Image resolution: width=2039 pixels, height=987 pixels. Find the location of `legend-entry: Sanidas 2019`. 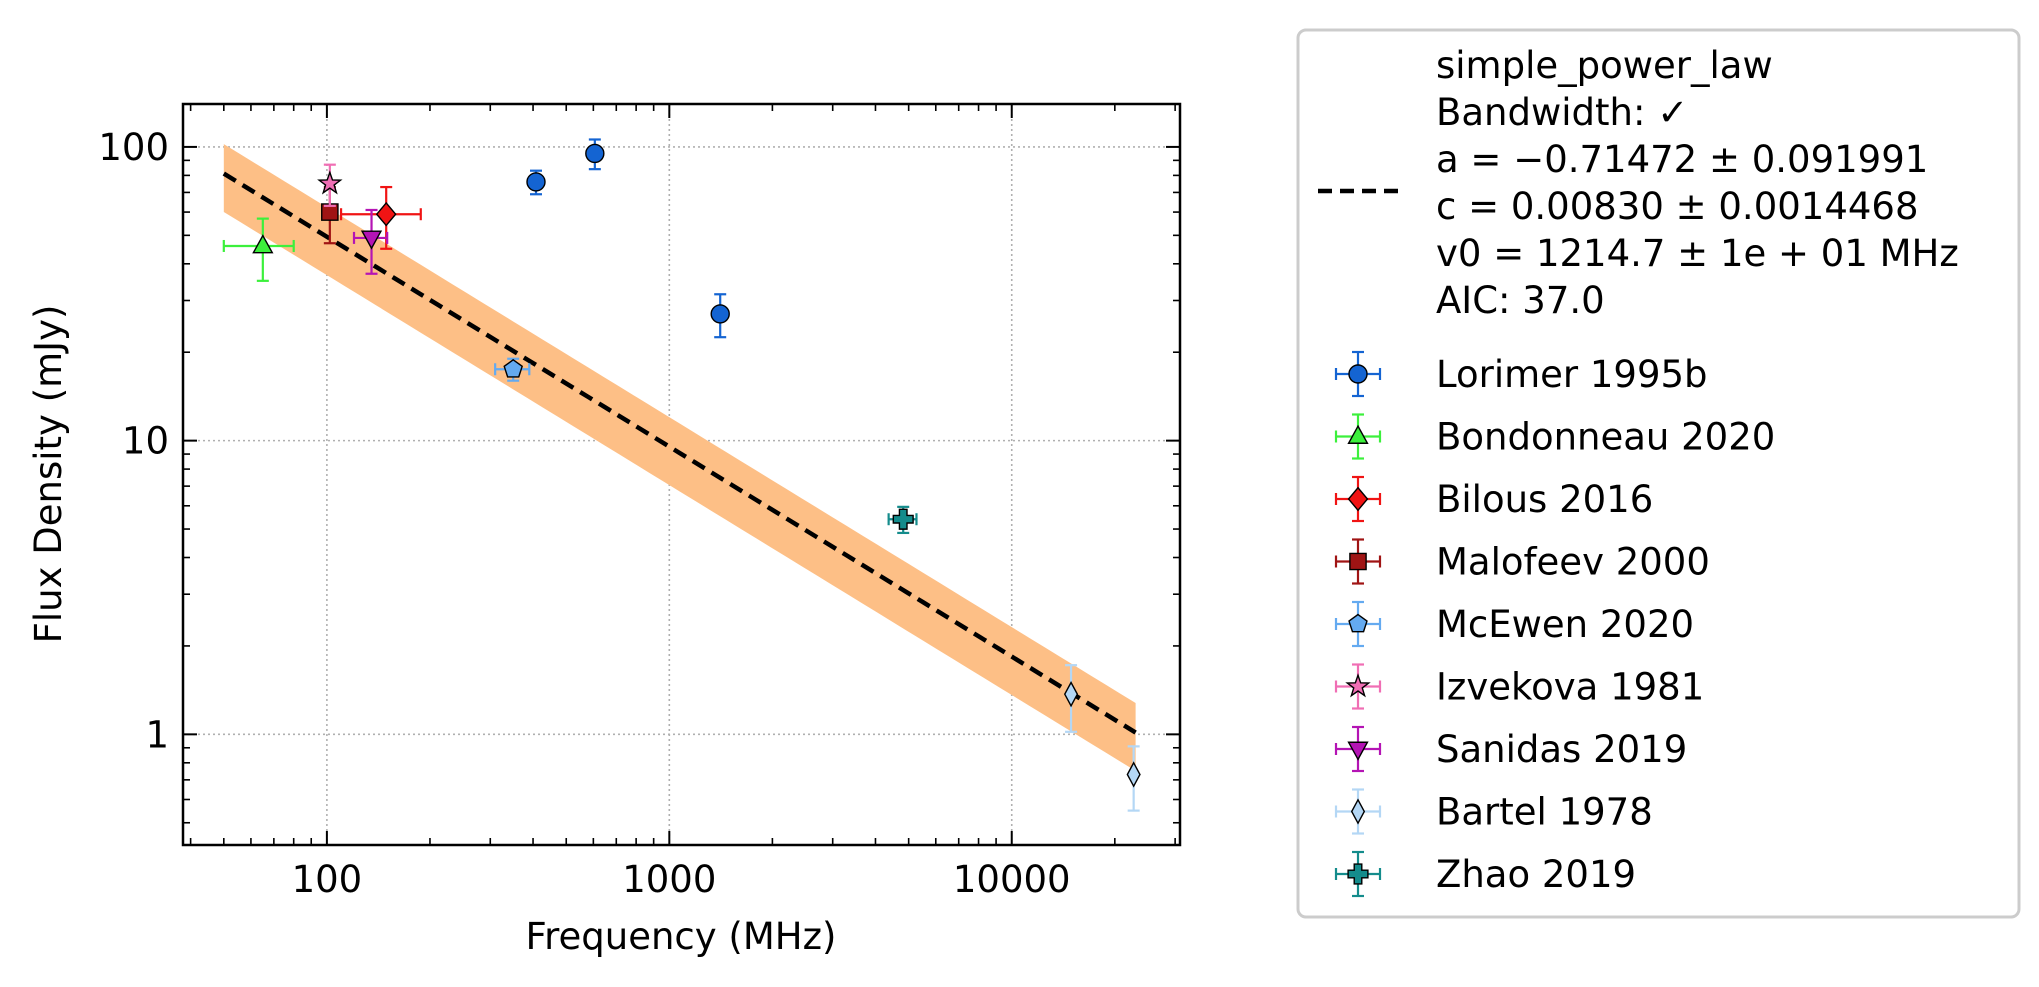

legend-entry: Sanidas 2019 is located at coordinates (1510, 749).